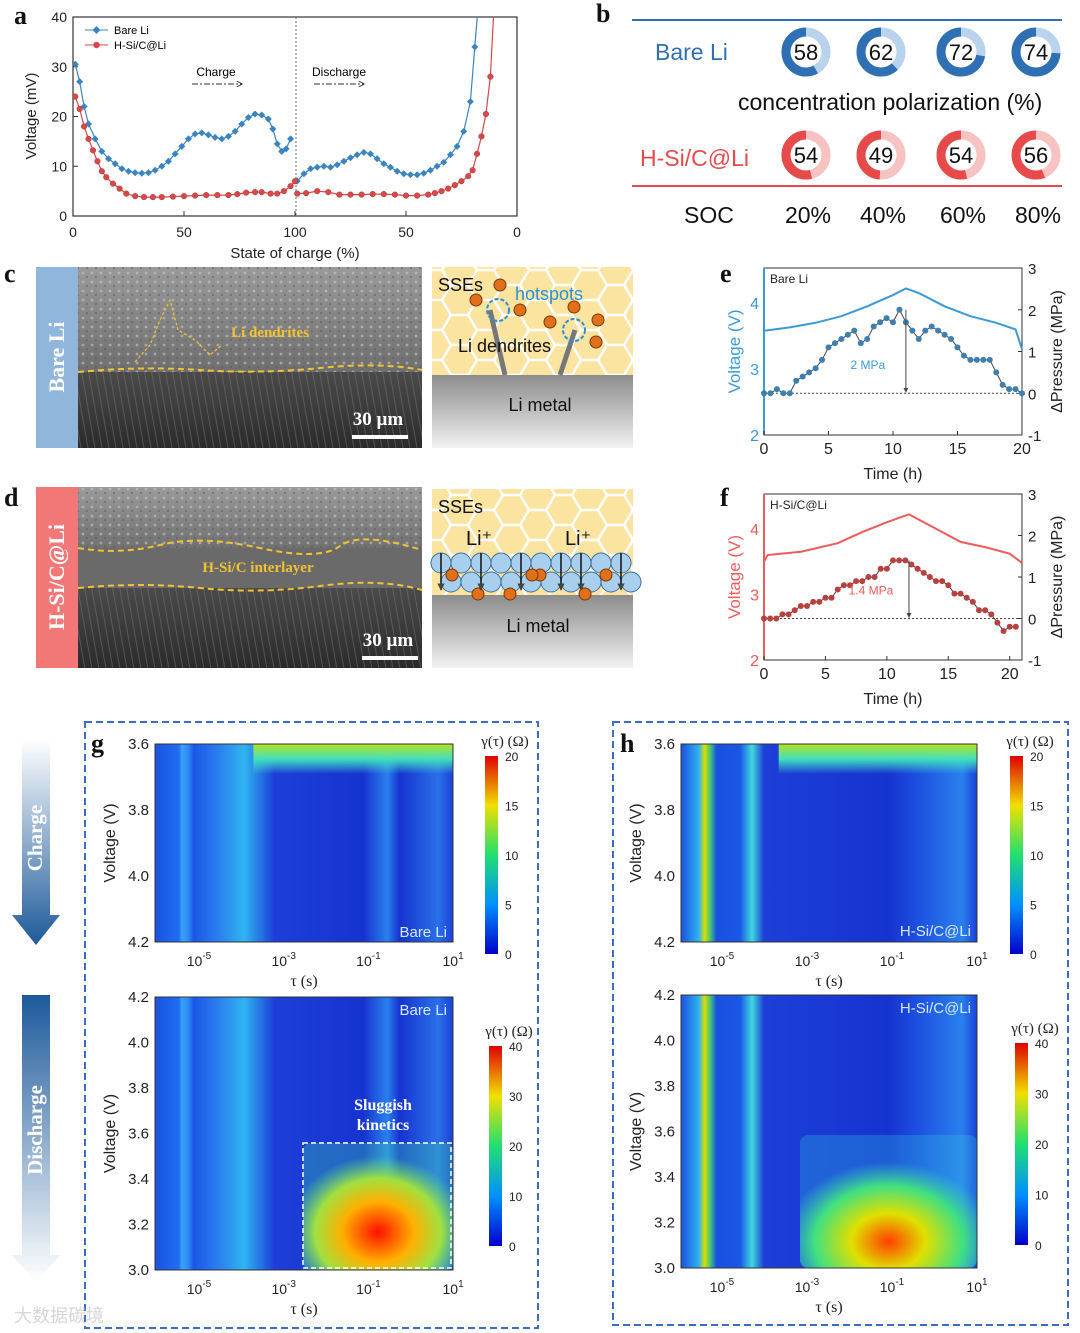 The image size is (1080, 1333). Describe the element at coordinates (899, 956) in the screenshot. I see `x-tick-exponent: -1` at that location.